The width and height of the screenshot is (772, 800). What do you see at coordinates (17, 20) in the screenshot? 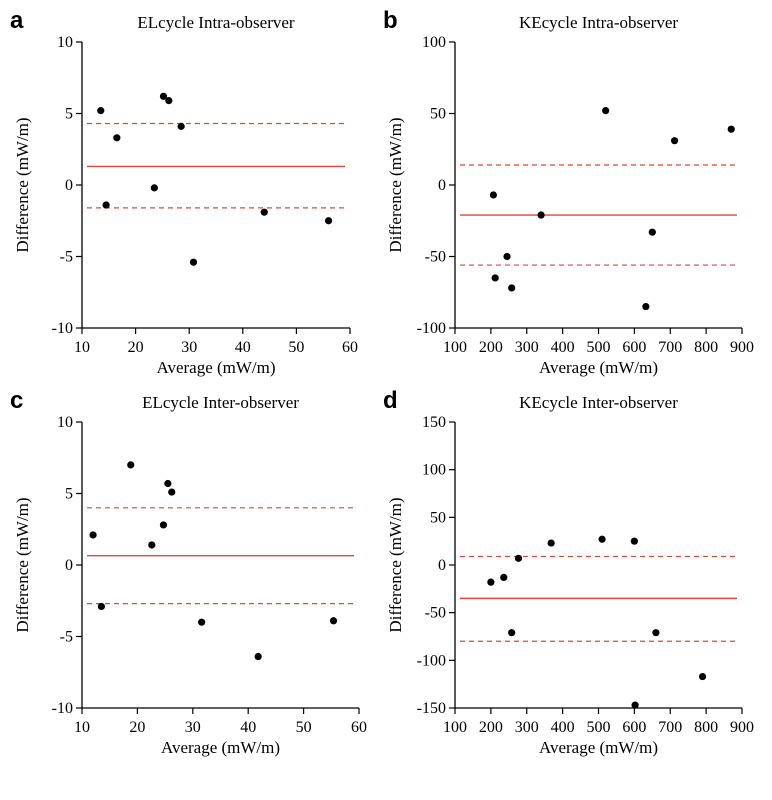
I see `panel-letter: a` at bounding box center [17, 20].